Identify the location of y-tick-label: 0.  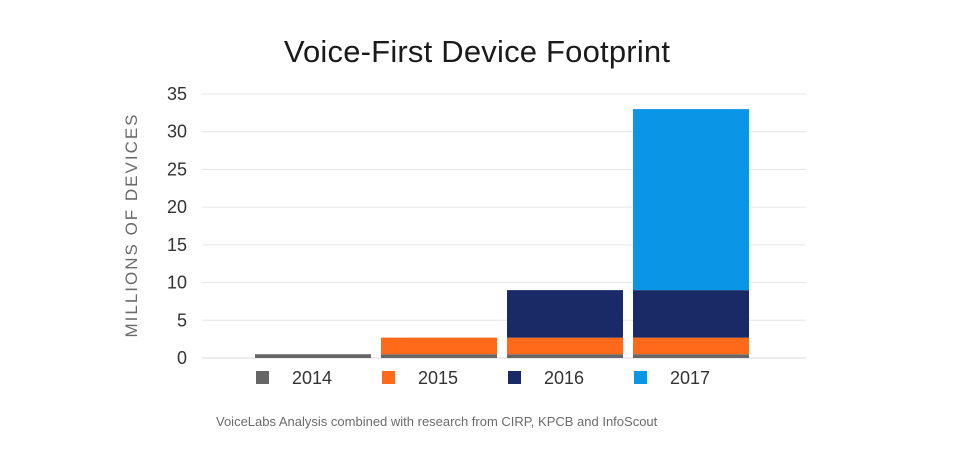
(182, 358).